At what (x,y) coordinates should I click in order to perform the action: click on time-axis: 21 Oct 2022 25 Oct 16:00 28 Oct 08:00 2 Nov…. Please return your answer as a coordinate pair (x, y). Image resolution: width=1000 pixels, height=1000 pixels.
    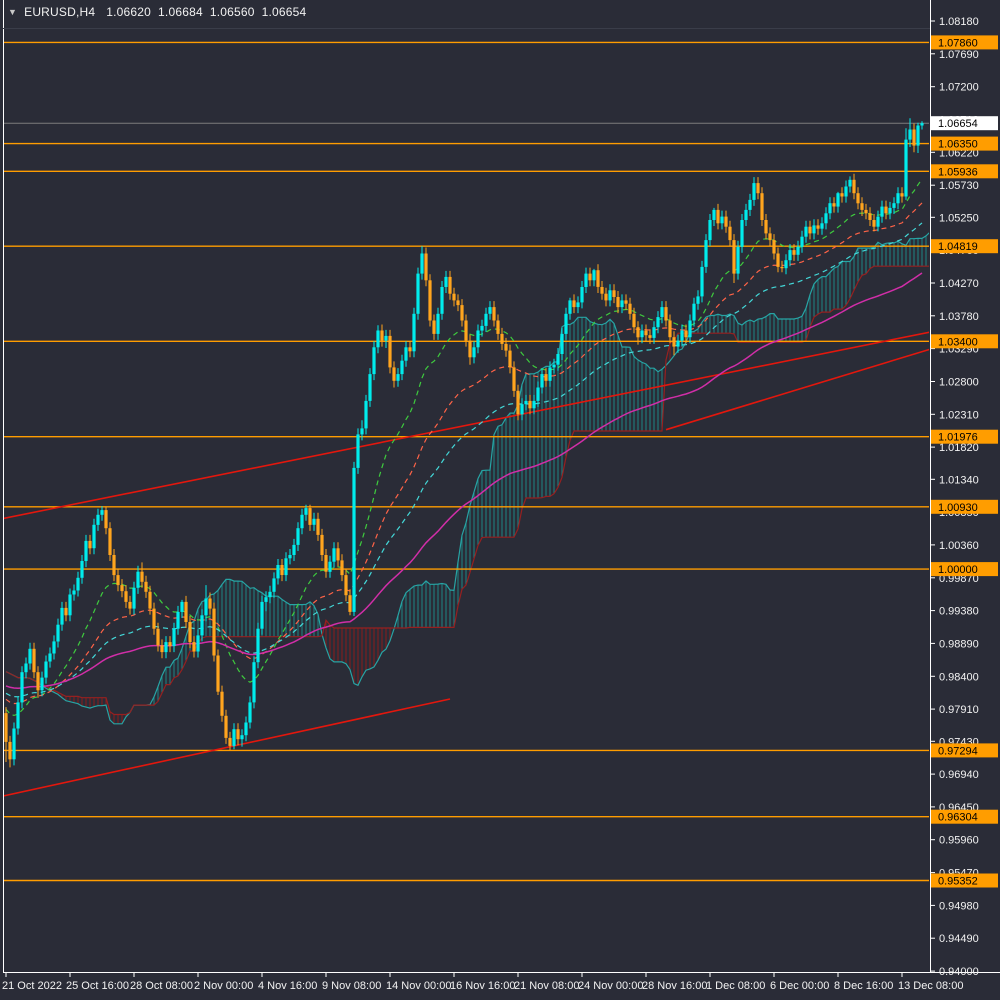
    Looking at the image, I should click on (482, 982).